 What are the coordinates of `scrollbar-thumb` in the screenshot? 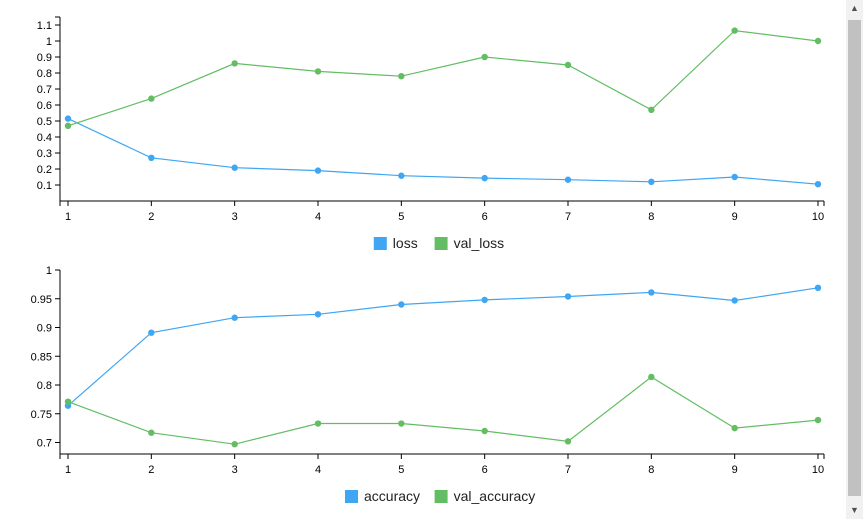 It's located at (854, 258).